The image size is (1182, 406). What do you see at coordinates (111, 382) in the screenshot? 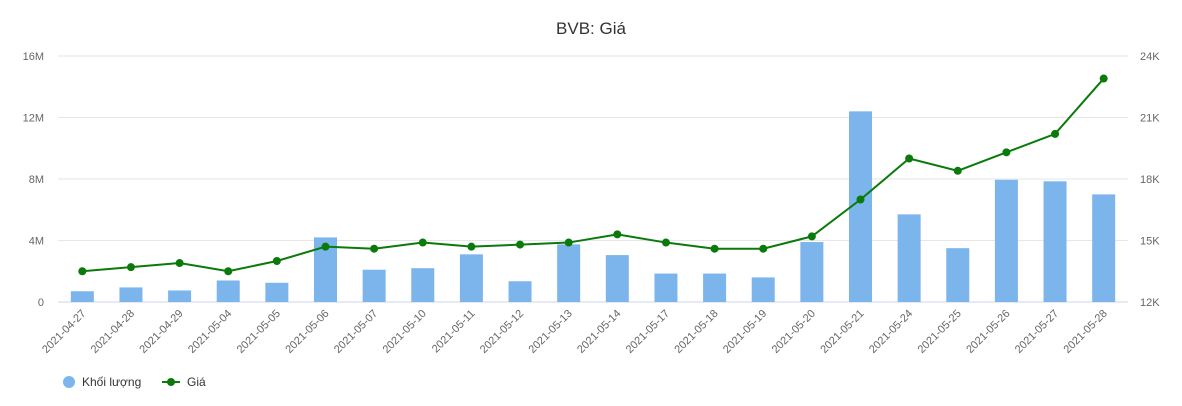
I see `legend-volume-label: Khối lượng` at bounding box center [111, 382].